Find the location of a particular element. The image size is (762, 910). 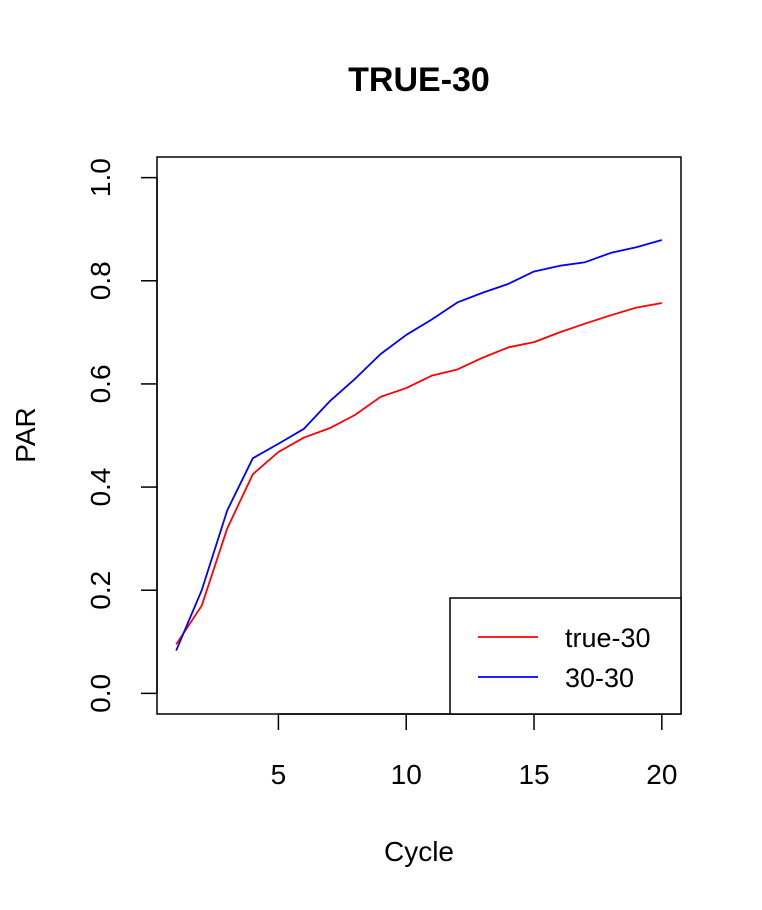

x-tick-label: 20 is located at coordinates (661, 774).